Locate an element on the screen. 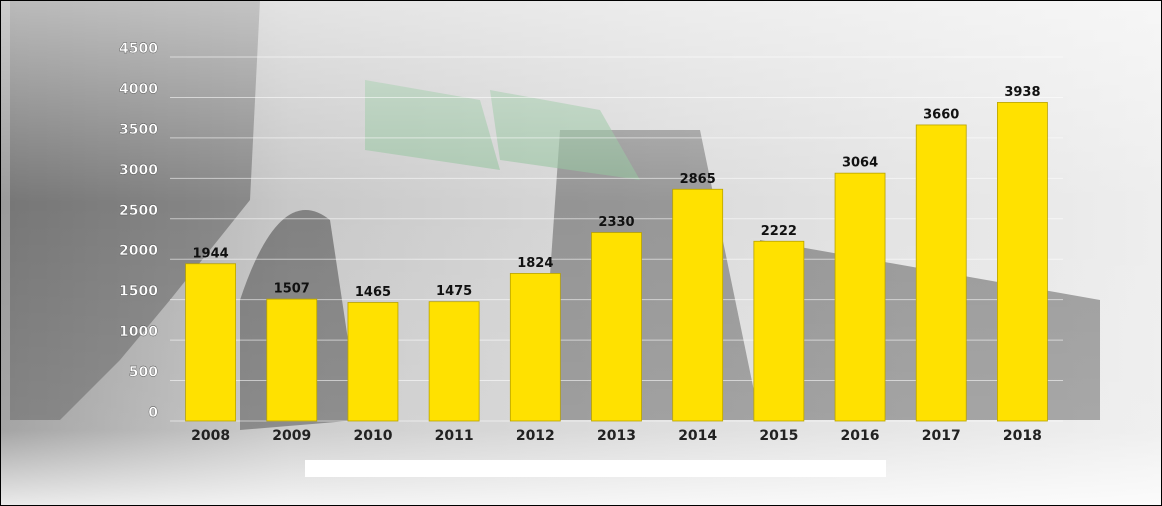 The height and width of the screenshot is (506, 1162). x-tick-label: 2010 is located at coordinates (372, 436).